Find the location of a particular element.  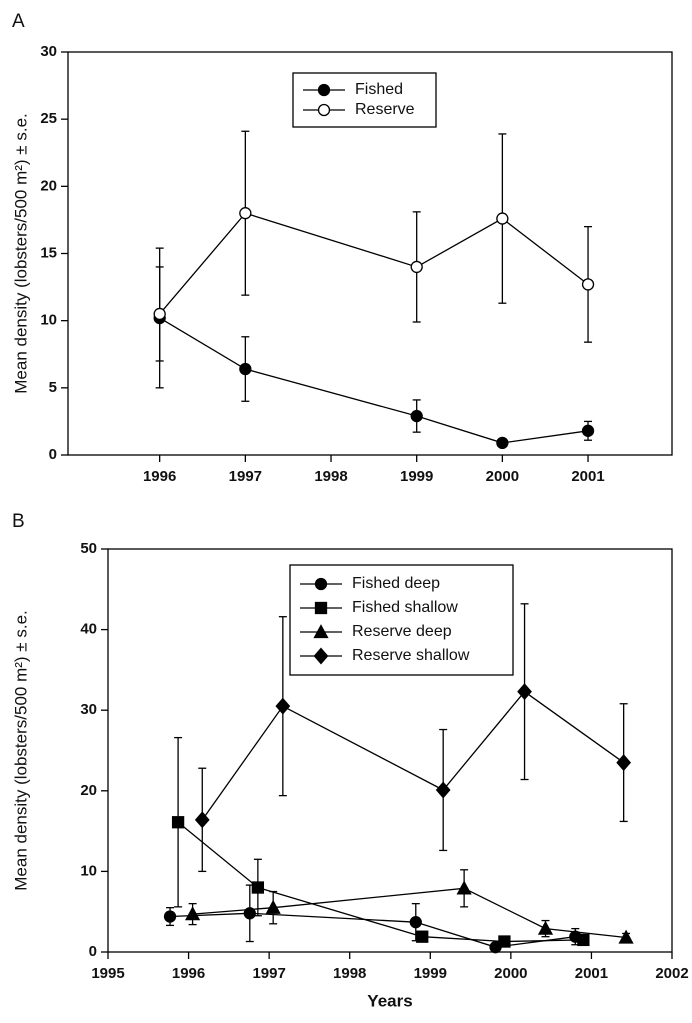

legend-box is located at coordinates (364, 100).